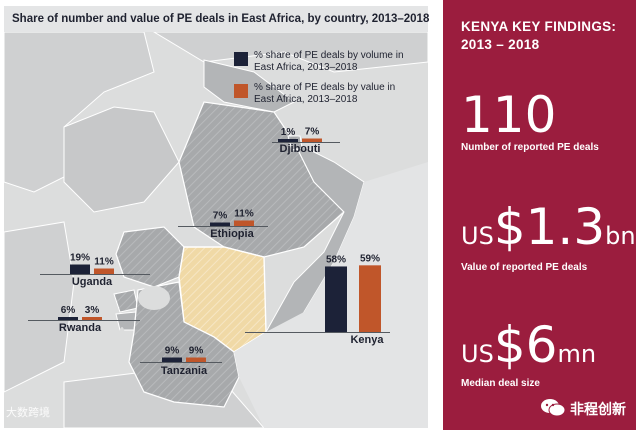 This screenshot has width=636, height=430. I want to click on stat-median-deal-number: $6, so click(525, 345).